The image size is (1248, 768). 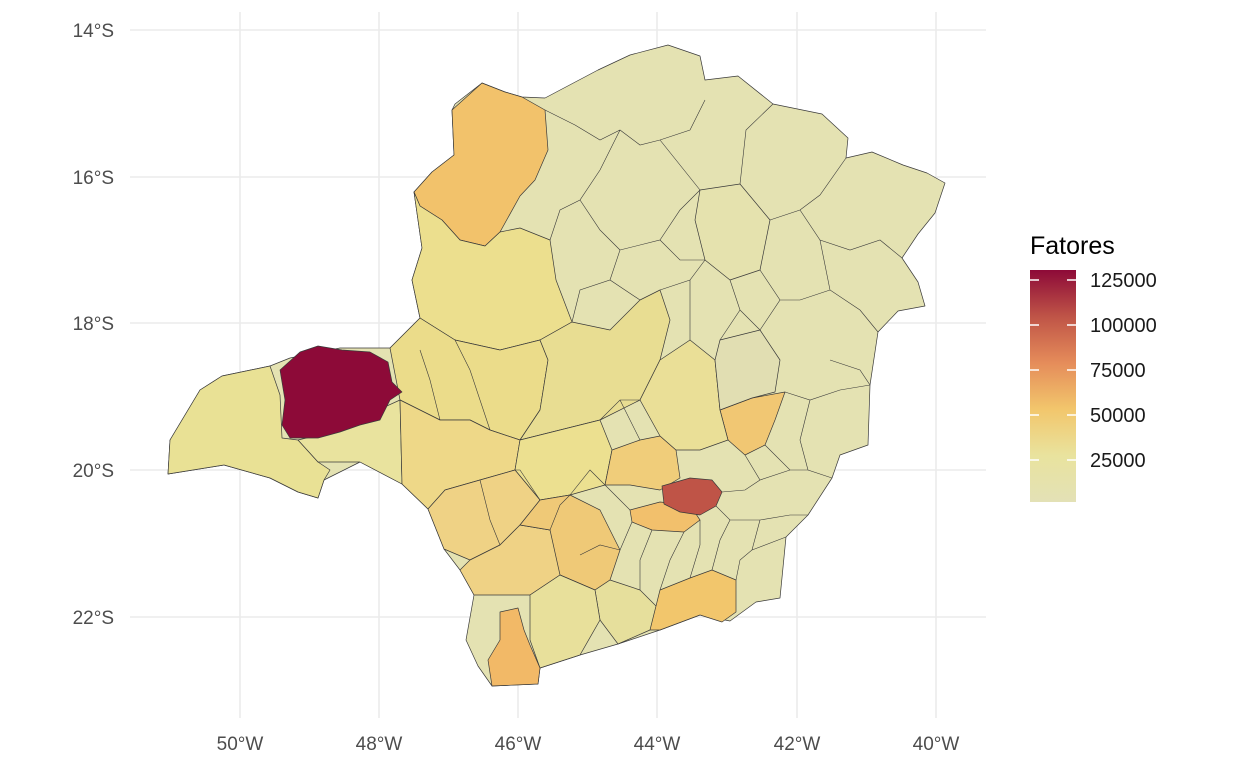 What do you see at coordinates (797, 744) in the screenshot?
I see `x-tick-label: 42°W` at bounding box center [797, 744].